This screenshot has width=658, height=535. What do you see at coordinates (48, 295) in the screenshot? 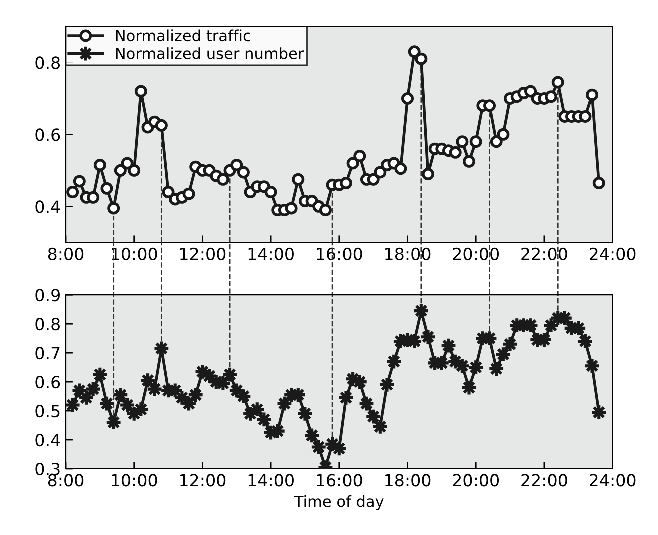
I see `y-tick-label: 0.9` at bounding box center [48, 295].